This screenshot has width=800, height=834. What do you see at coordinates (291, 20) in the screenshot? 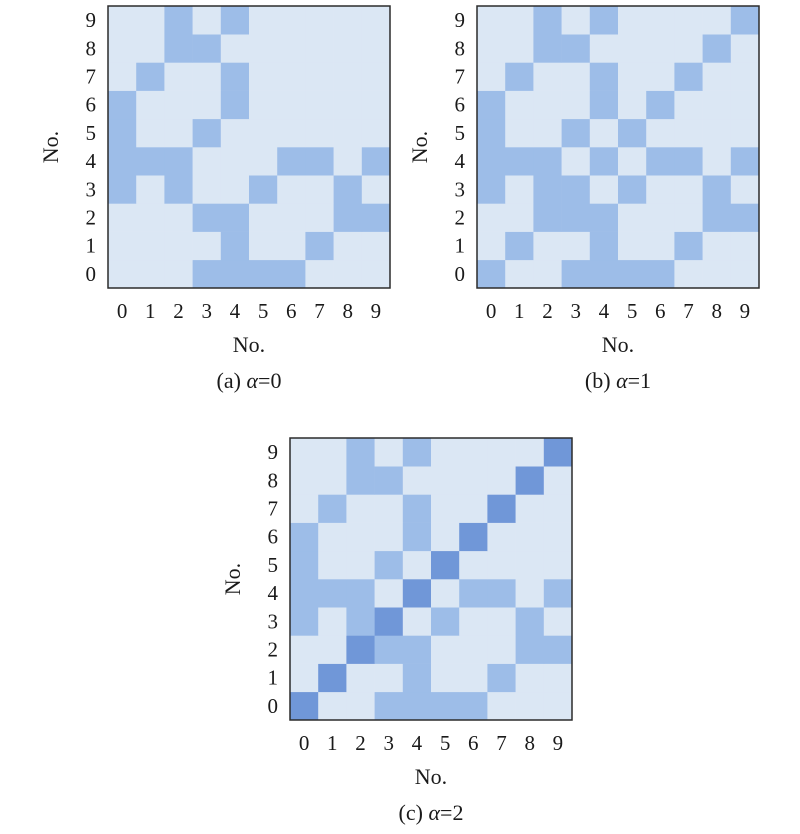
I see `heatmap-cell-a-r9-c6` at bounding box center [291, 20].